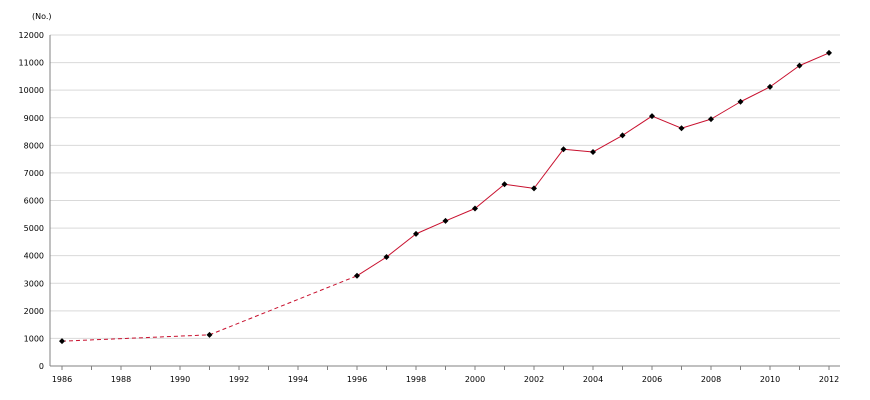  What do you see at coordinates (357, 379) in the screenshot?
I see `x-tick-label: 1996` at bounding box center [357, 379].